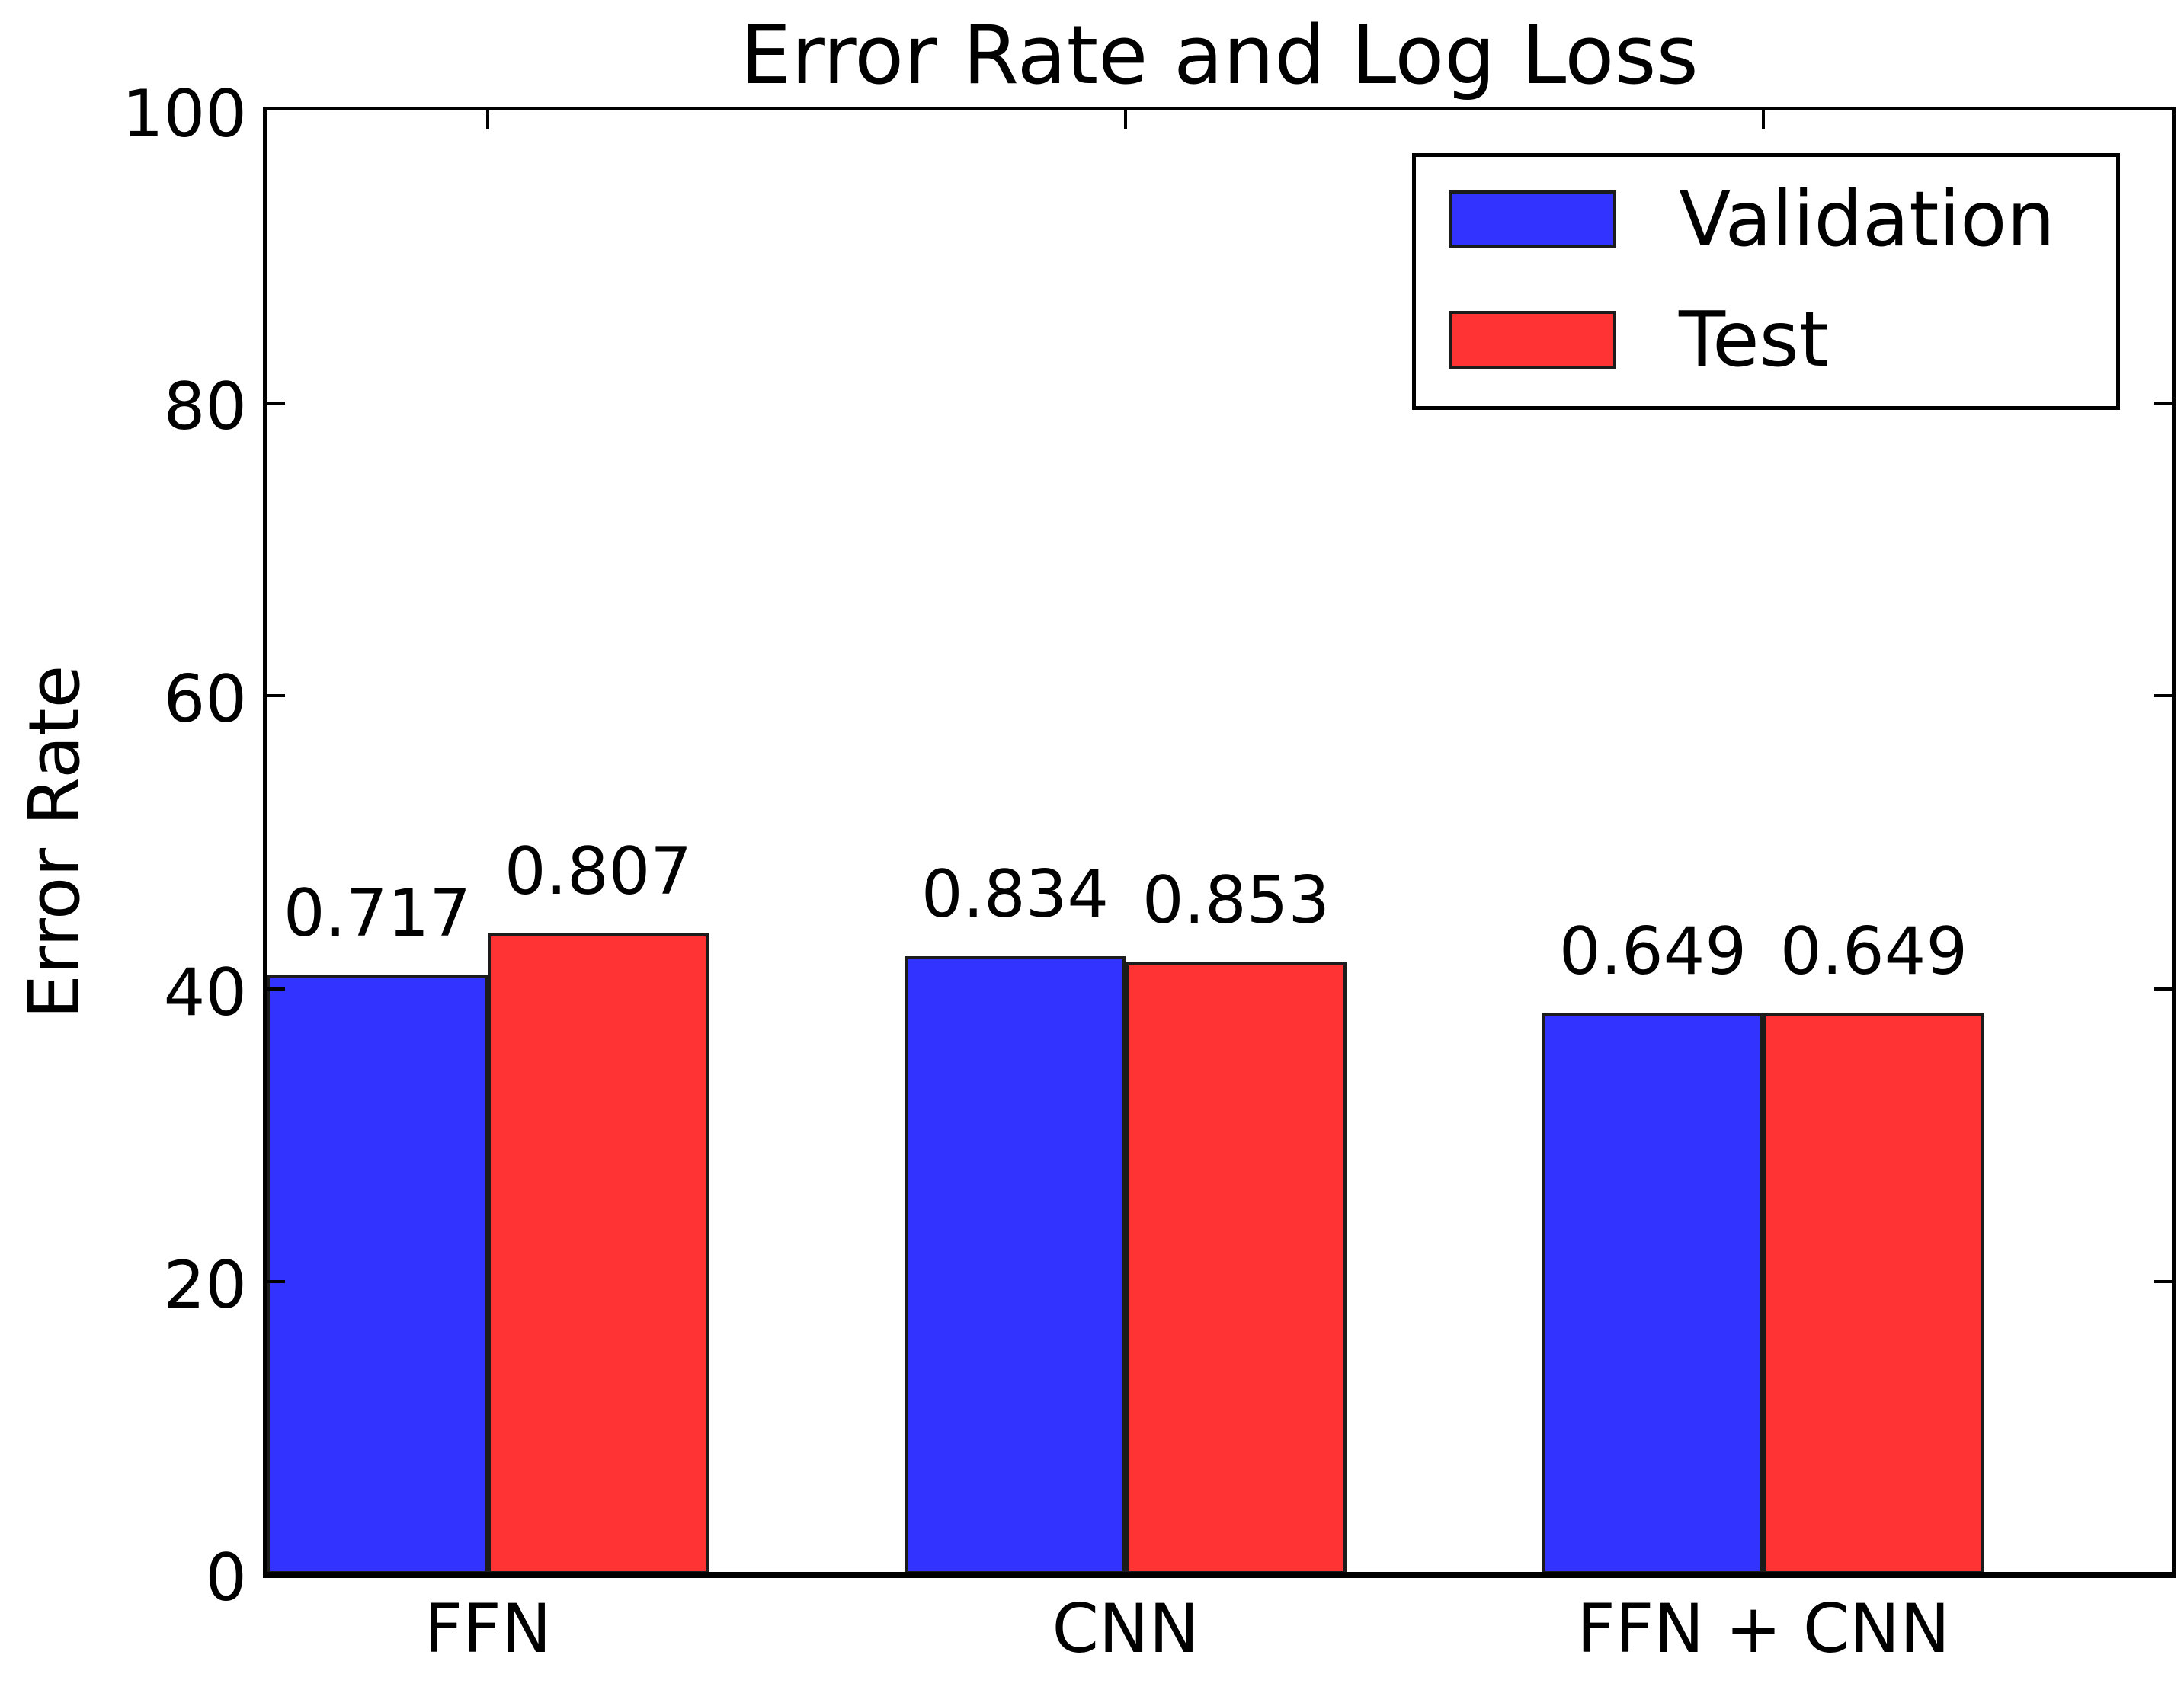  What do you see at coordinates (205, 1286) in the screenshot?
I see `y-tick-label-20: 20` at bounding box center [205, 1286].